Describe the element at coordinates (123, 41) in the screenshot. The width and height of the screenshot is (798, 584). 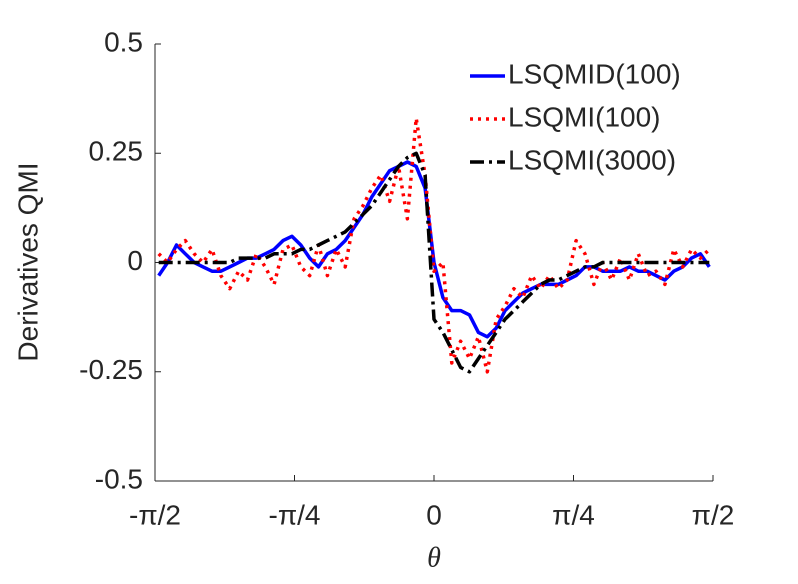
I see `y-tick-label: 0.5` at that location.